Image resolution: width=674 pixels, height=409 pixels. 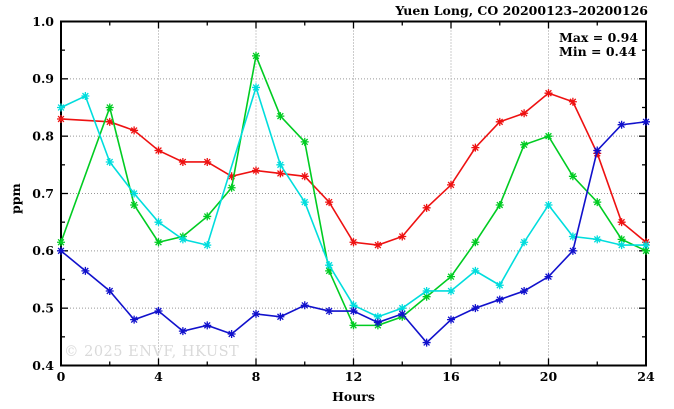 I want to click on y-tick-label: 0.8, so click(x=43, y=135).